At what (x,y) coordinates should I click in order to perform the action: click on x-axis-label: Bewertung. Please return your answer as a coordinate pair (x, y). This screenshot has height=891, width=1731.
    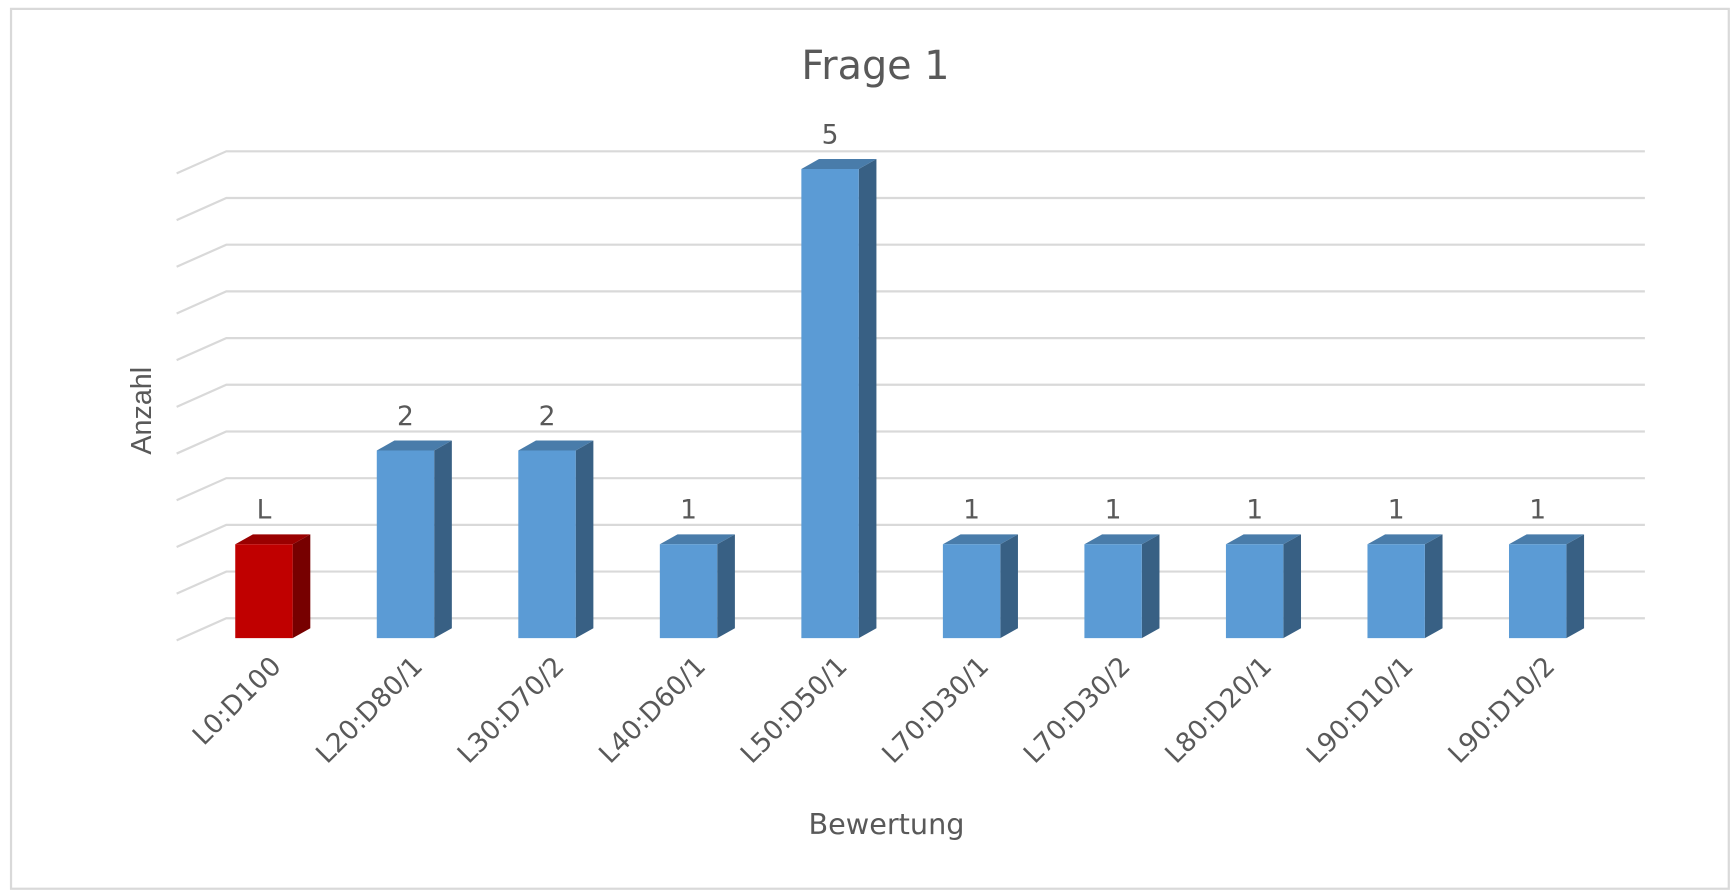
    Looking at the image, I should click on (886, 824).